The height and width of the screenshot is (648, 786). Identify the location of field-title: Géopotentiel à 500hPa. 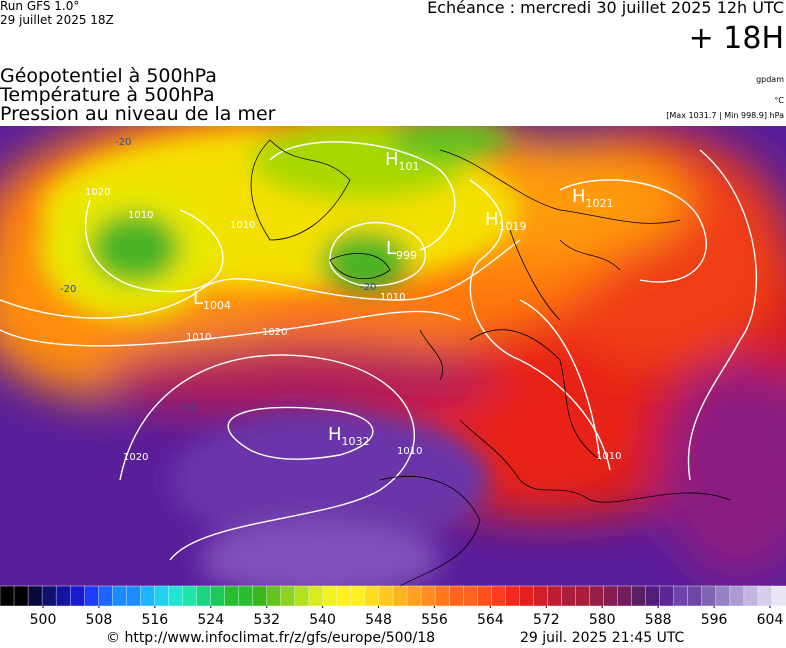
(108, 76).